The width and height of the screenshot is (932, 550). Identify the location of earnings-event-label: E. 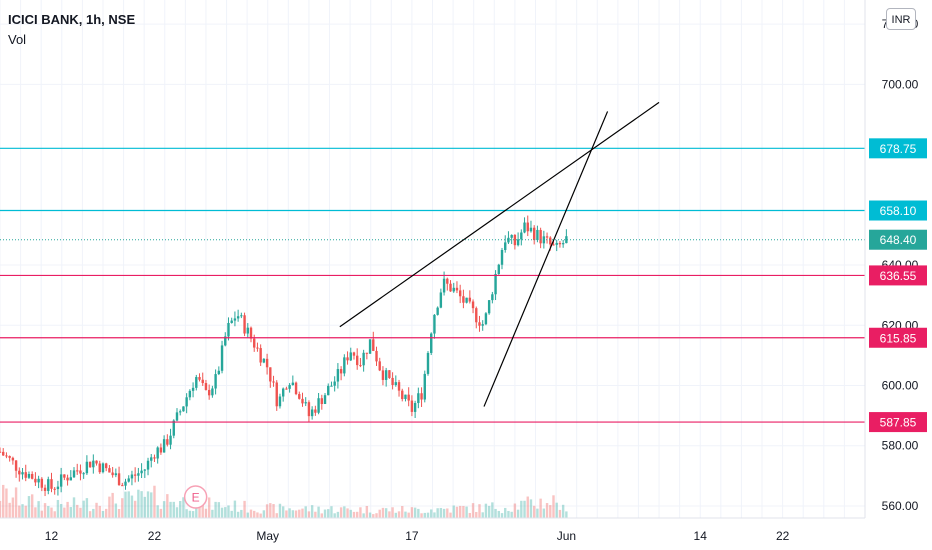
(196, 498).